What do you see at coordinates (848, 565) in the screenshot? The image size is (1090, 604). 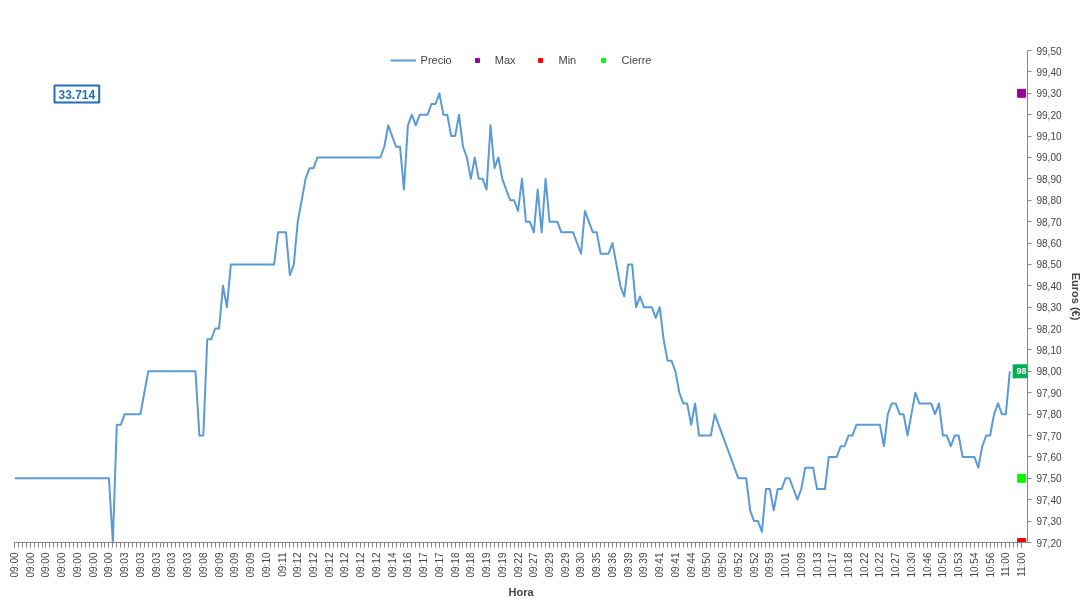 I see `x-tick-label: 10:18` at bounding box center [848, 565].